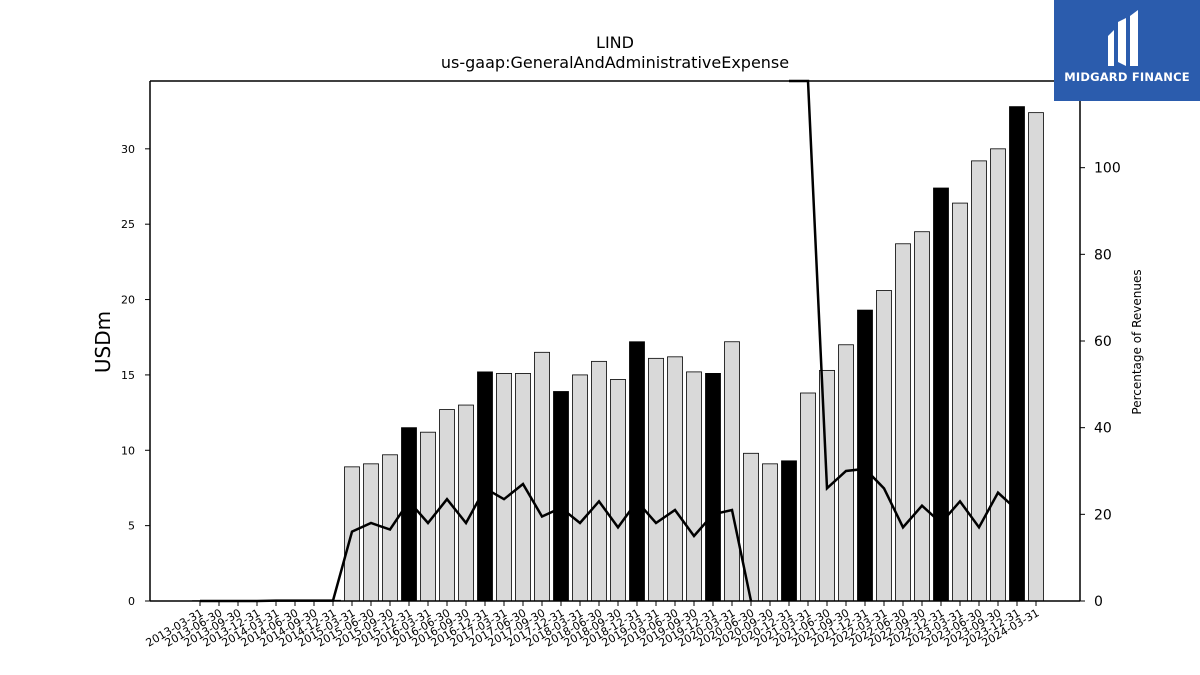  I want to click on y-tick-label: 25, so click(128, 224).